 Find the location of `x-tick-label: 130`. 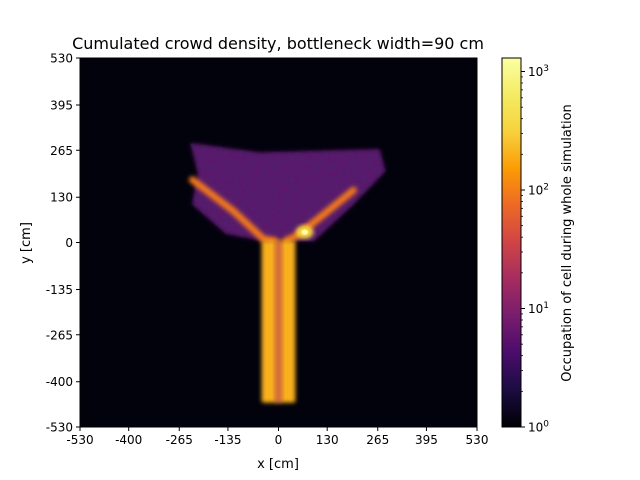

x-tick-label: 130 is located at coordinates (327, 440).